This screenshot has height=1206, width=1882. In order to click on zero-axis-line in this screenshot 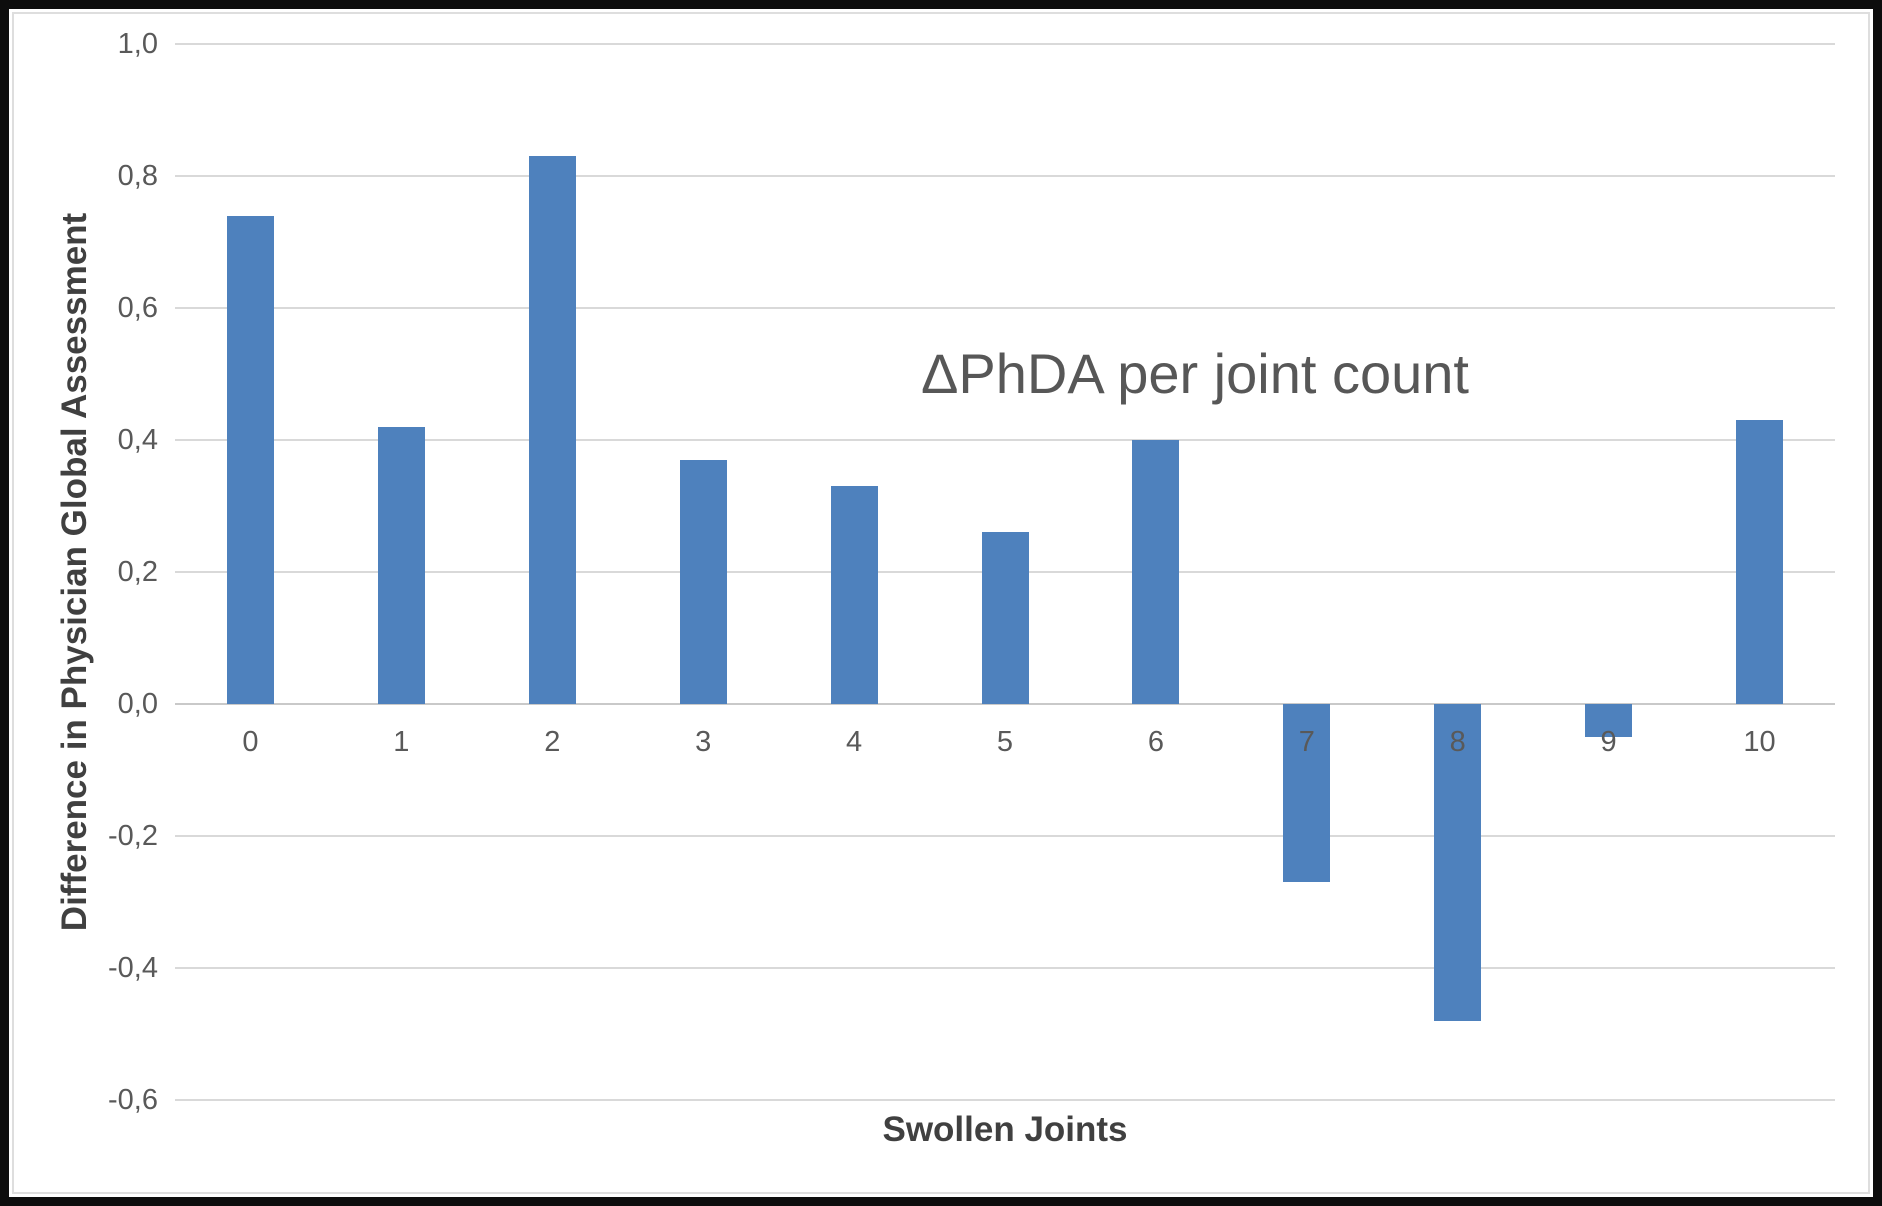, I will do `click(1005, 704)`.